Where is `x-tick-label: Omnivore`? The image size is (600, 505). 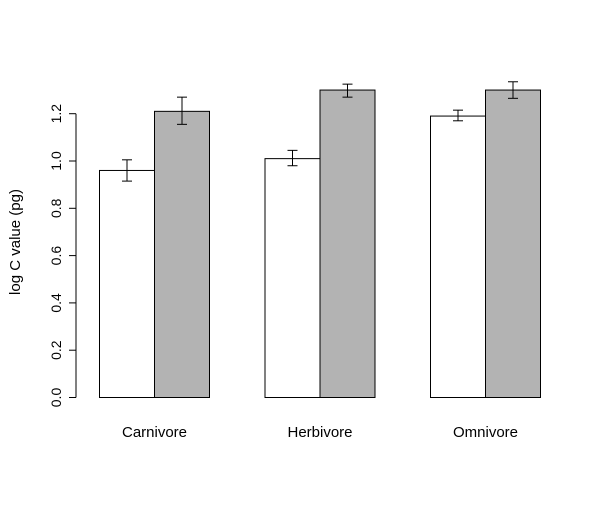
x-tick-label: Omnivore is located at coordinates (485, 432).